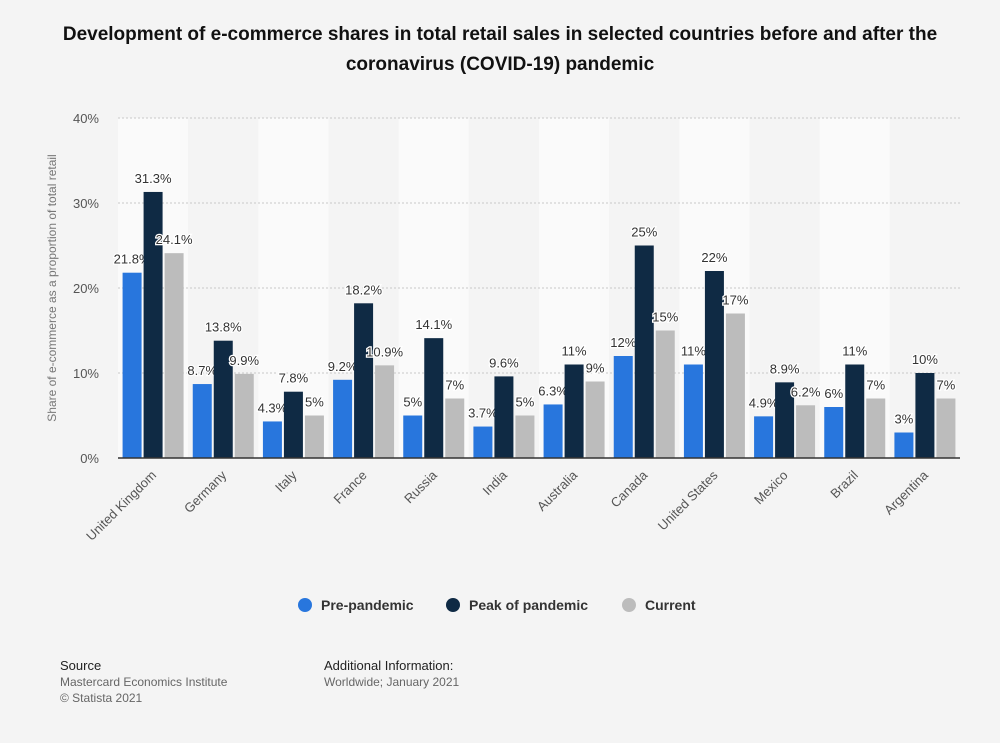 This screenshot has width=1000, height=743. Describe the element at coordinates (273, 407) in the screenshot. I see `data-label: 4.3%` at that location.